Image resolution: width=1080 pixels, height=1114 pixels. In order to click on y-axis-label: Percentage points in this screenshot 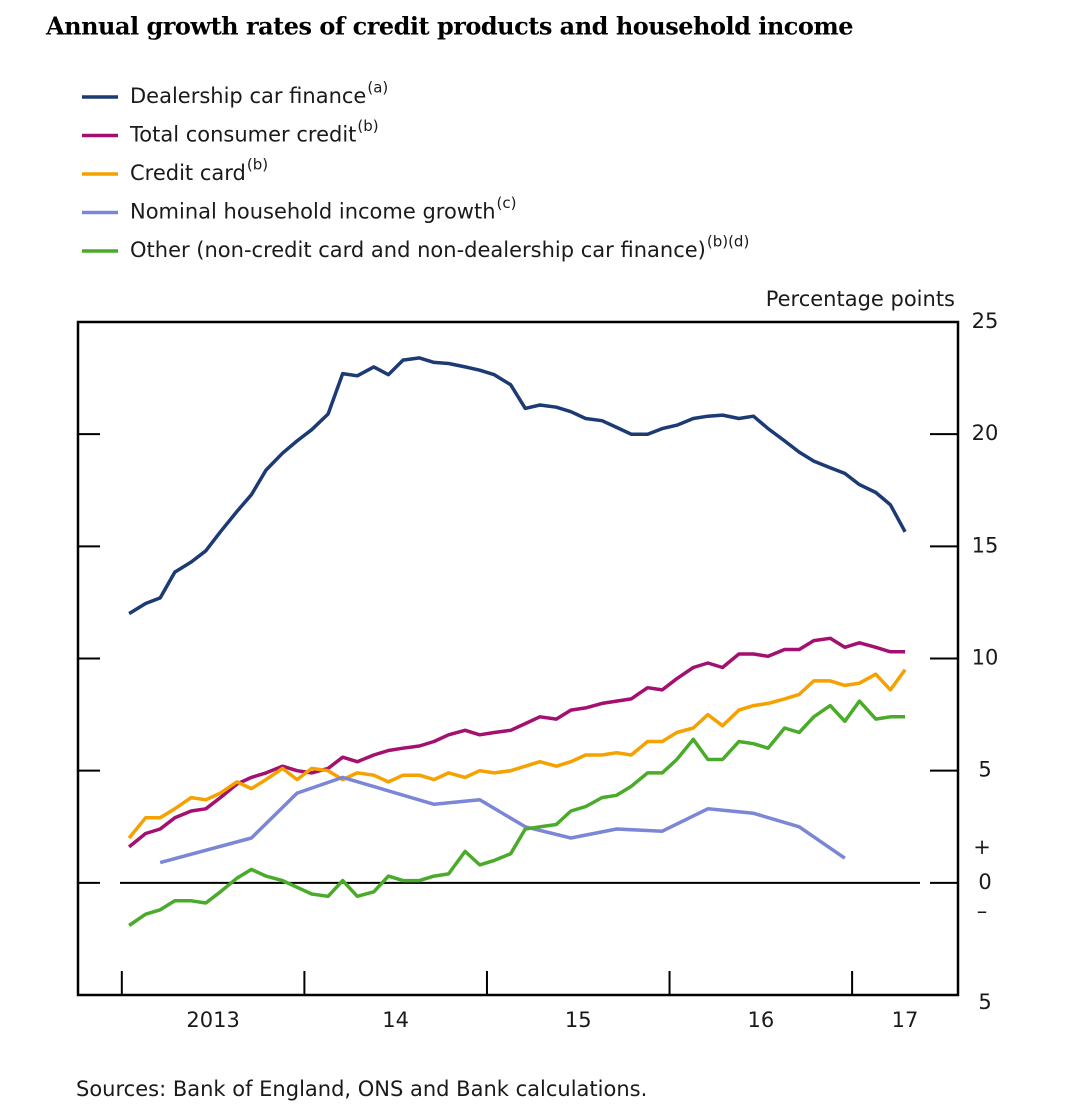, I will do `click(860, 299)`.